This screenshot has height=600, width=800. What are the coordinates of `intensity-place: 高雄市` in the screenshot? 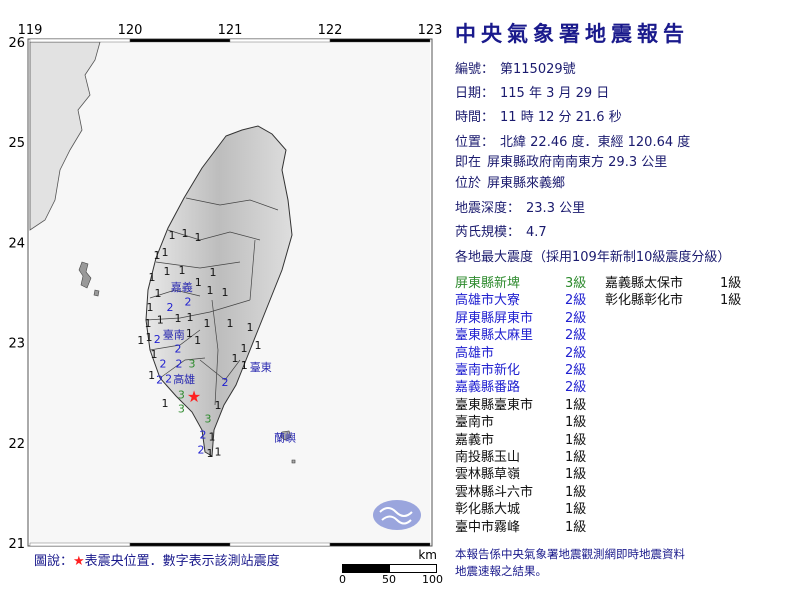 It's located at (475, 353).